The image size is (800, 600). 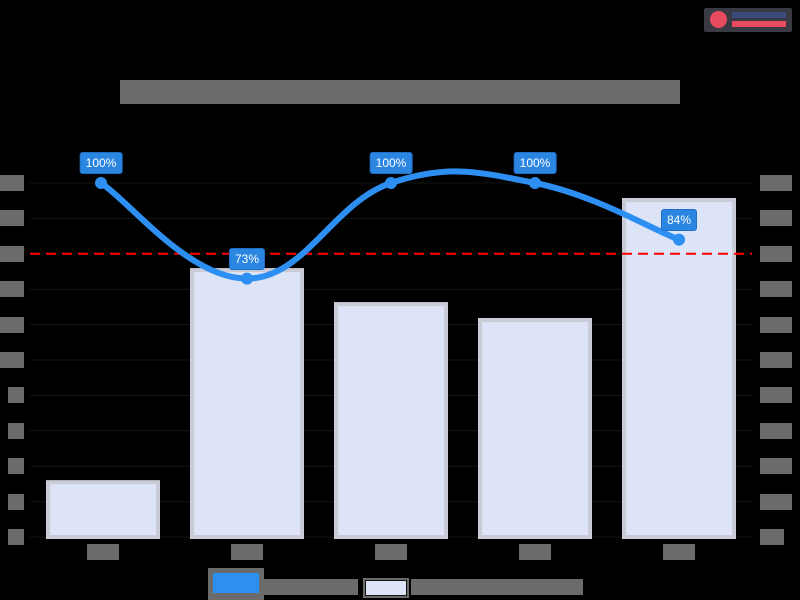 I want to click on legend-line-swatch, so click(x=236, y=584).